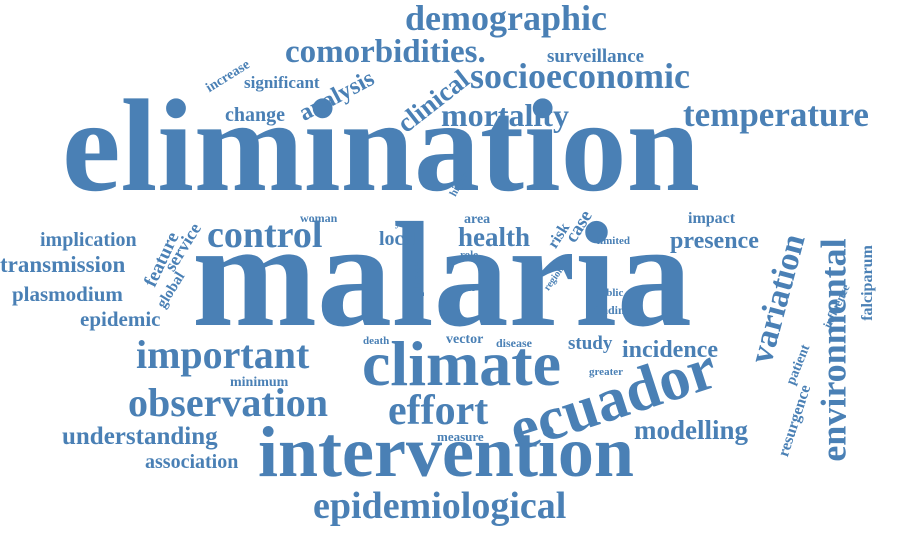 This screenshot has width=900, height=536. I want to click on word-implication: implication, so click(88, 240).